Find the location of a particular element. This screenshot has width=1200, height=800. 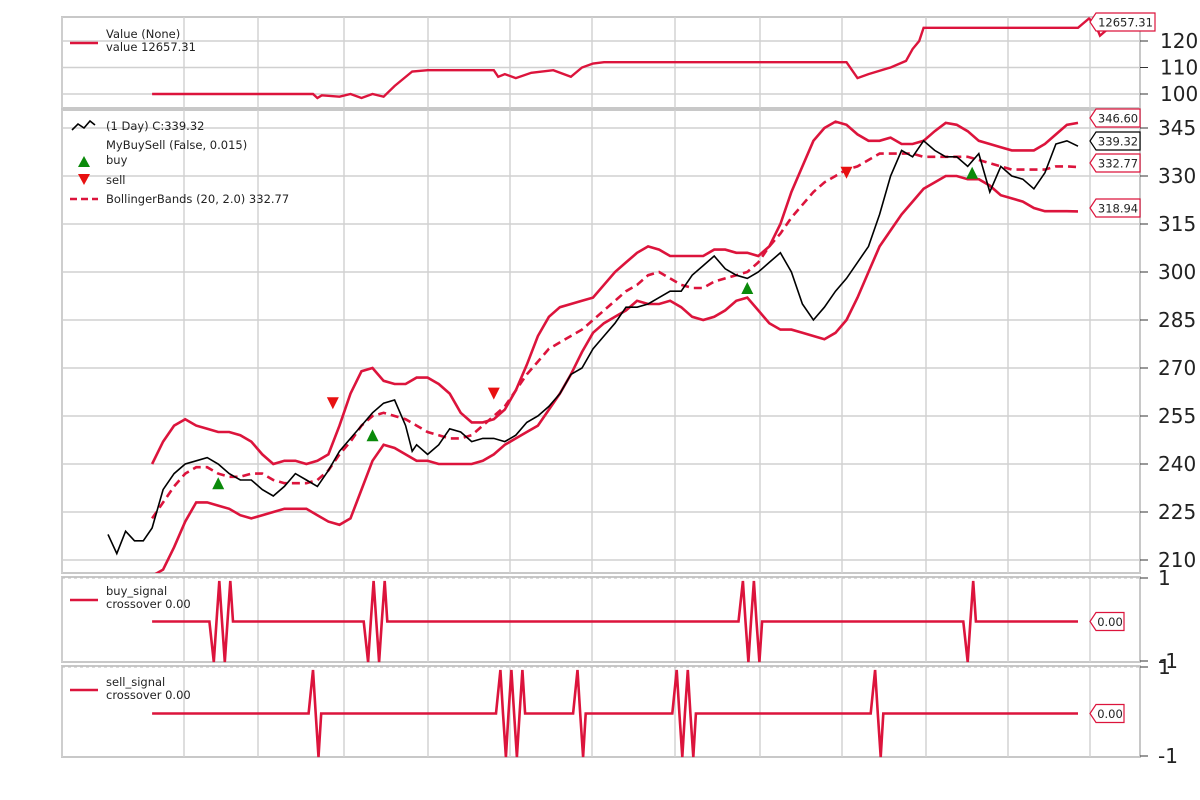

legend-title-buy-signal: buy_signal is located at coordinates (136, 591).